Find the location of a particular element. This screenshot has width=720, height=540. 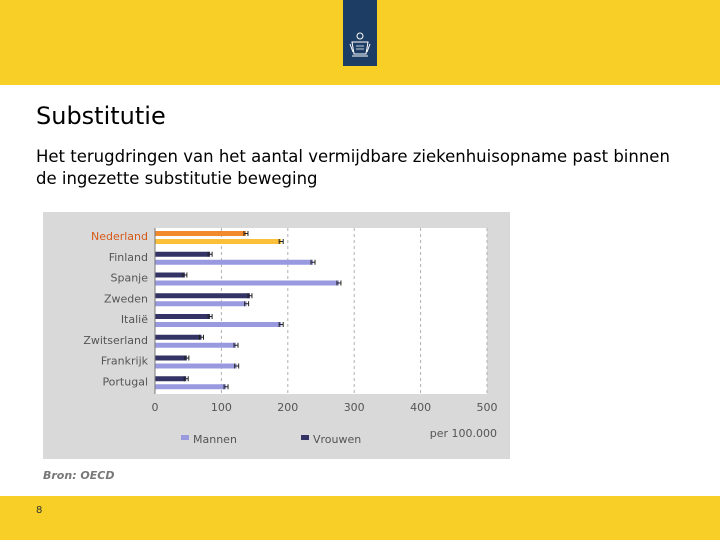

x-tick-label: 200 is located at coordinates (287, 407).